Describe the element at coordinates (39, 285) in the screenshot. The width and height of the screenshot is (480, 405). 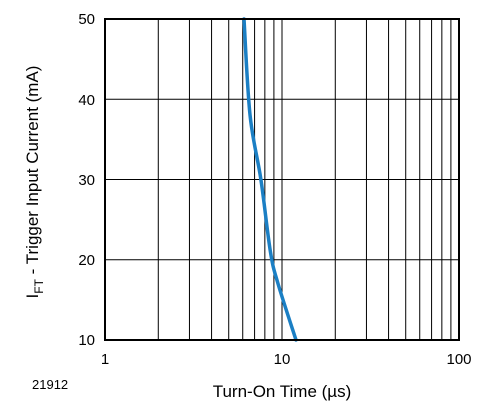
I see `y-axis-title-subscript: FT` at that location.